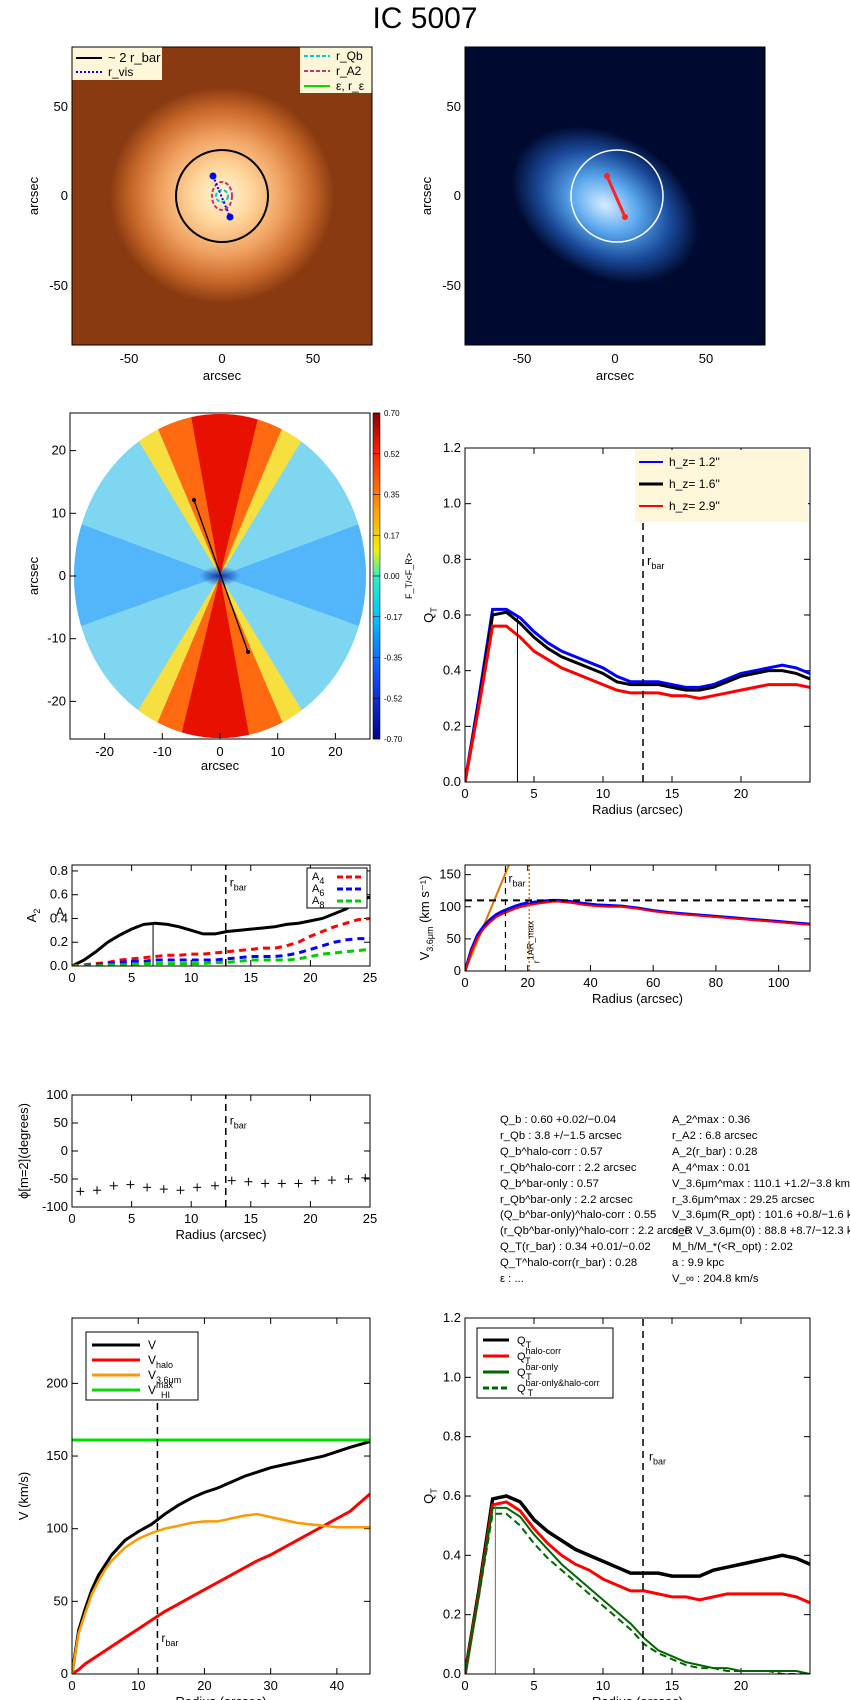 This screenshot has width=850, height=1700. What do you see at coordinates (694, 462) in the screenshot?
I see `legend-label: h_z= 1.2''` at bounding box center [694, 462].